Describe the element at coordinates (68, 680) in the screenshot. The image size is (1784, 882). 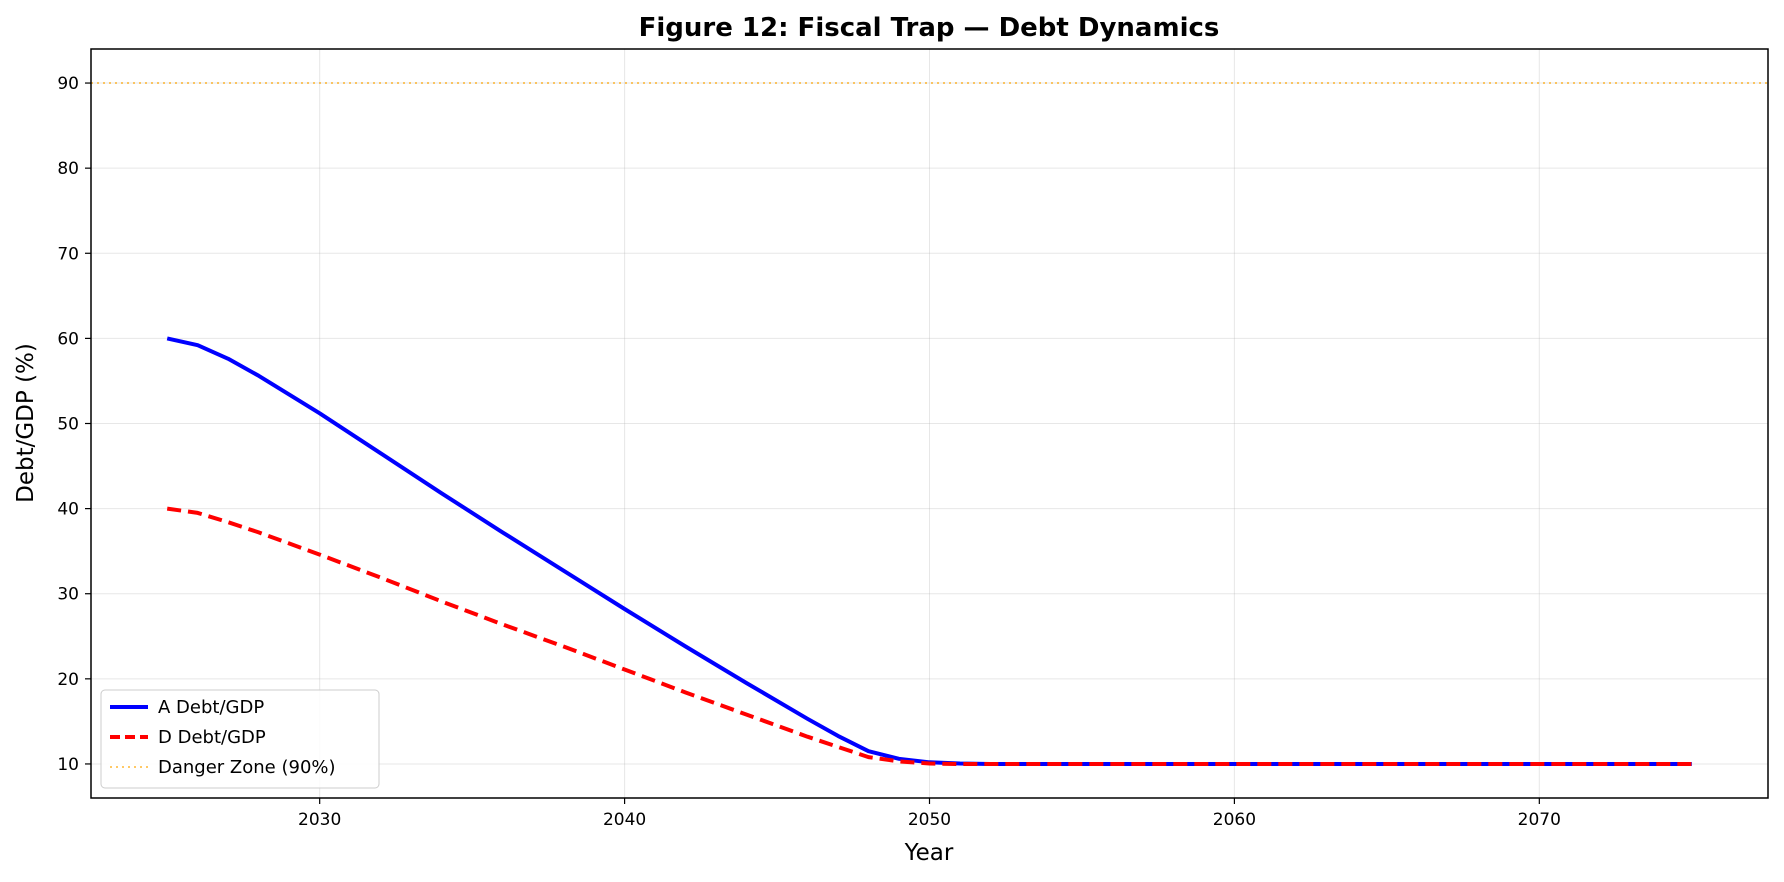
I see `y-tick-label: 20` at that location.